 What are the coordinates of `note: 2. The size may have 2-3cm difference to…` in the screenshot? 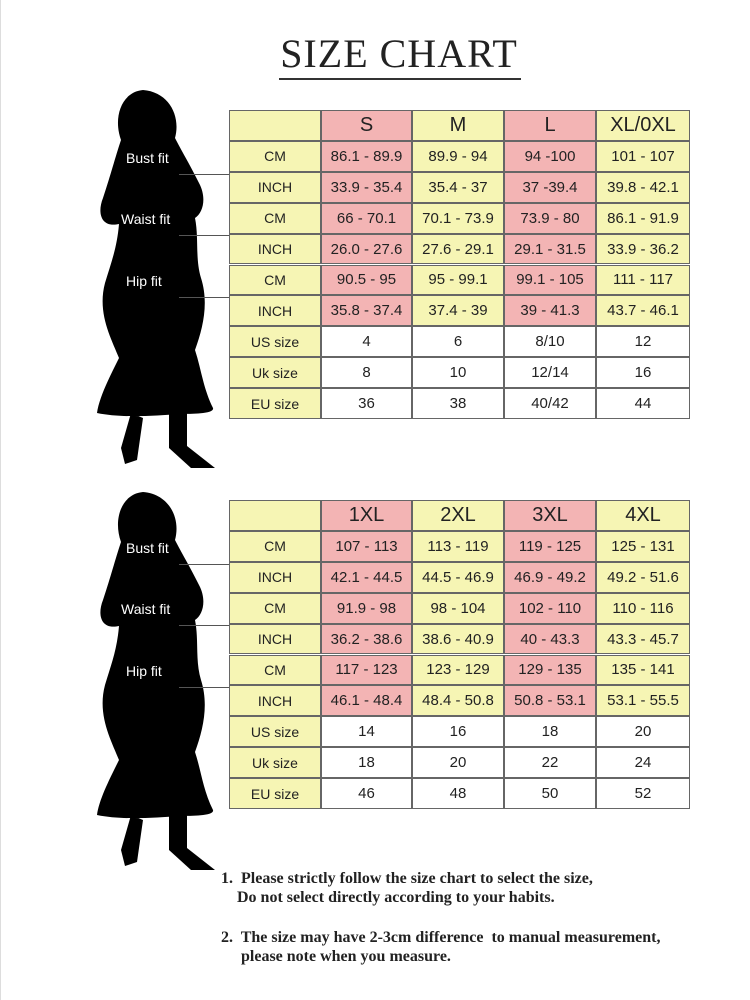 It's located at (441, 937).